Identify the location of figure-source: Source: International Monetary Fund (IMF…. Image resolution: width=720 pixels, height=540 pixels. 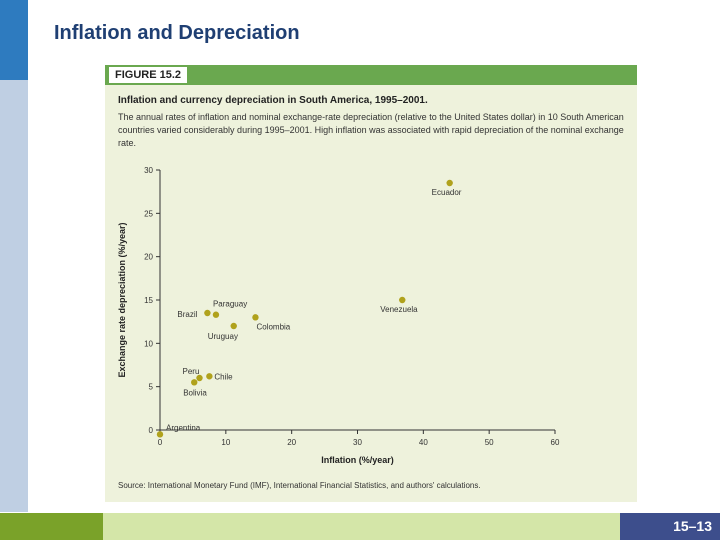
(299, 485).